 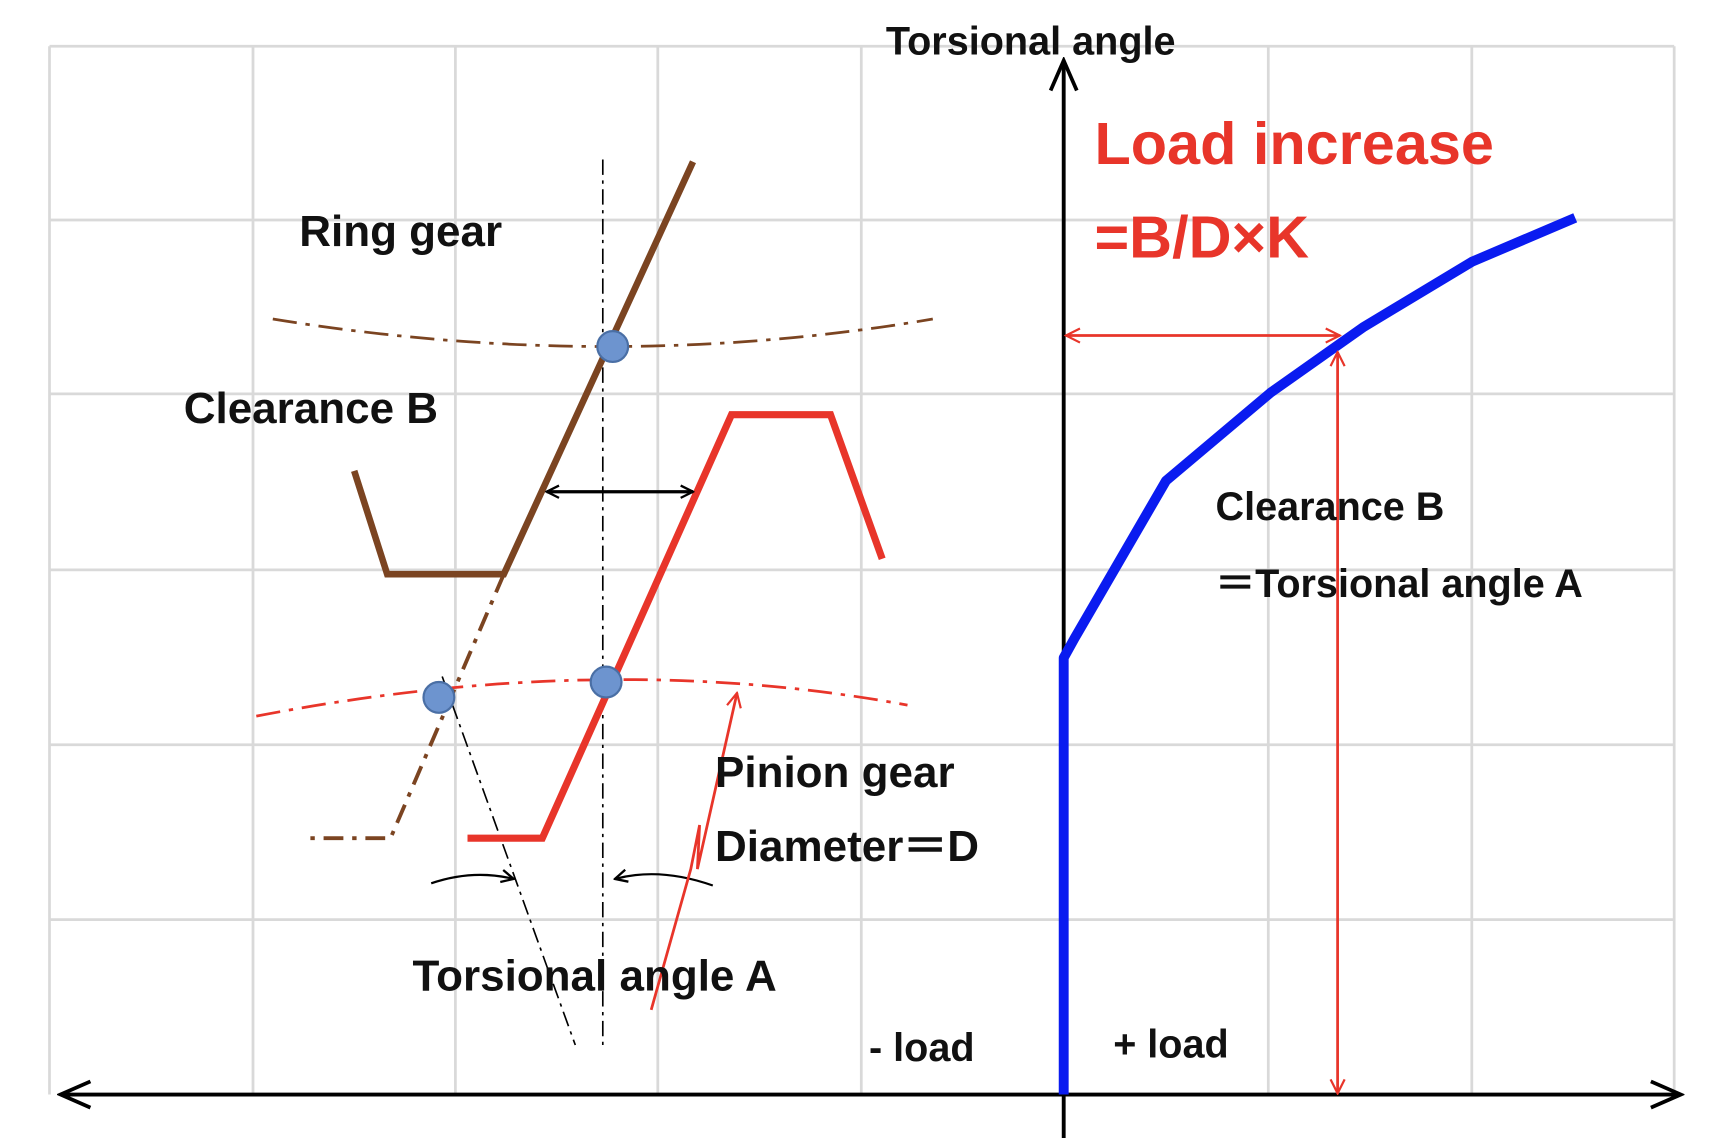 I want to click on curve-label: ＝Torsional angle A, so click(x=1399, y=584).